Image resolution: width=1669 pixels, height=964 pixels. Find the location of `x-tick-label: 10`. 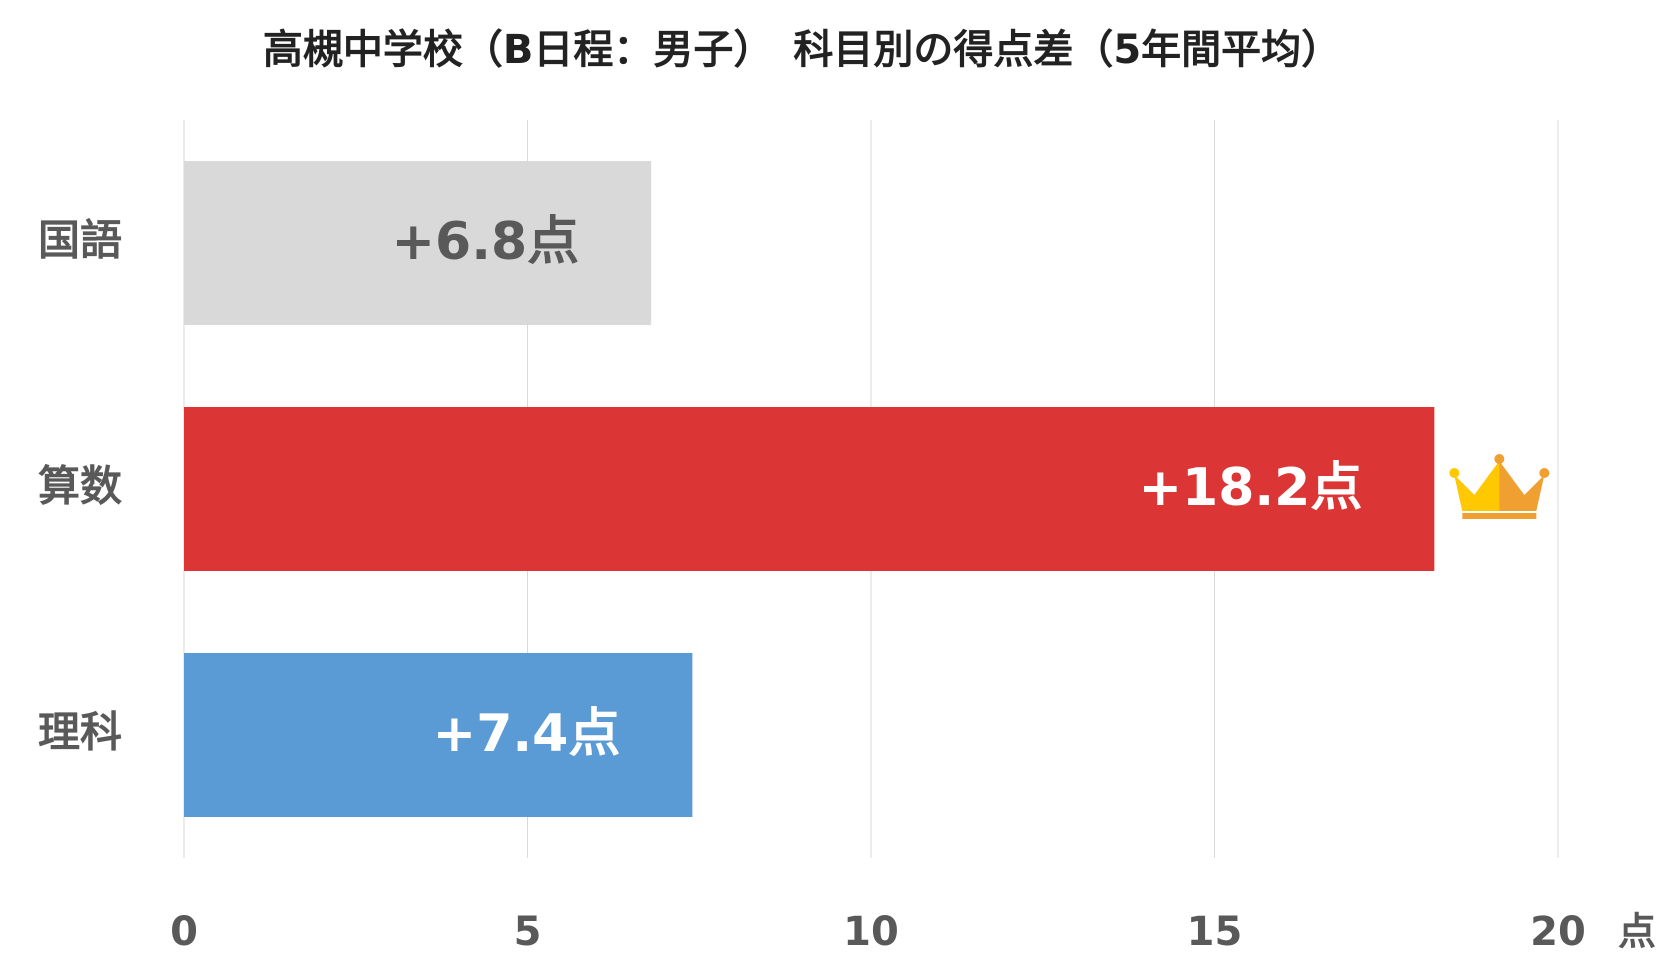

x-tick-label: 10 is located at coordinates (871, 932).